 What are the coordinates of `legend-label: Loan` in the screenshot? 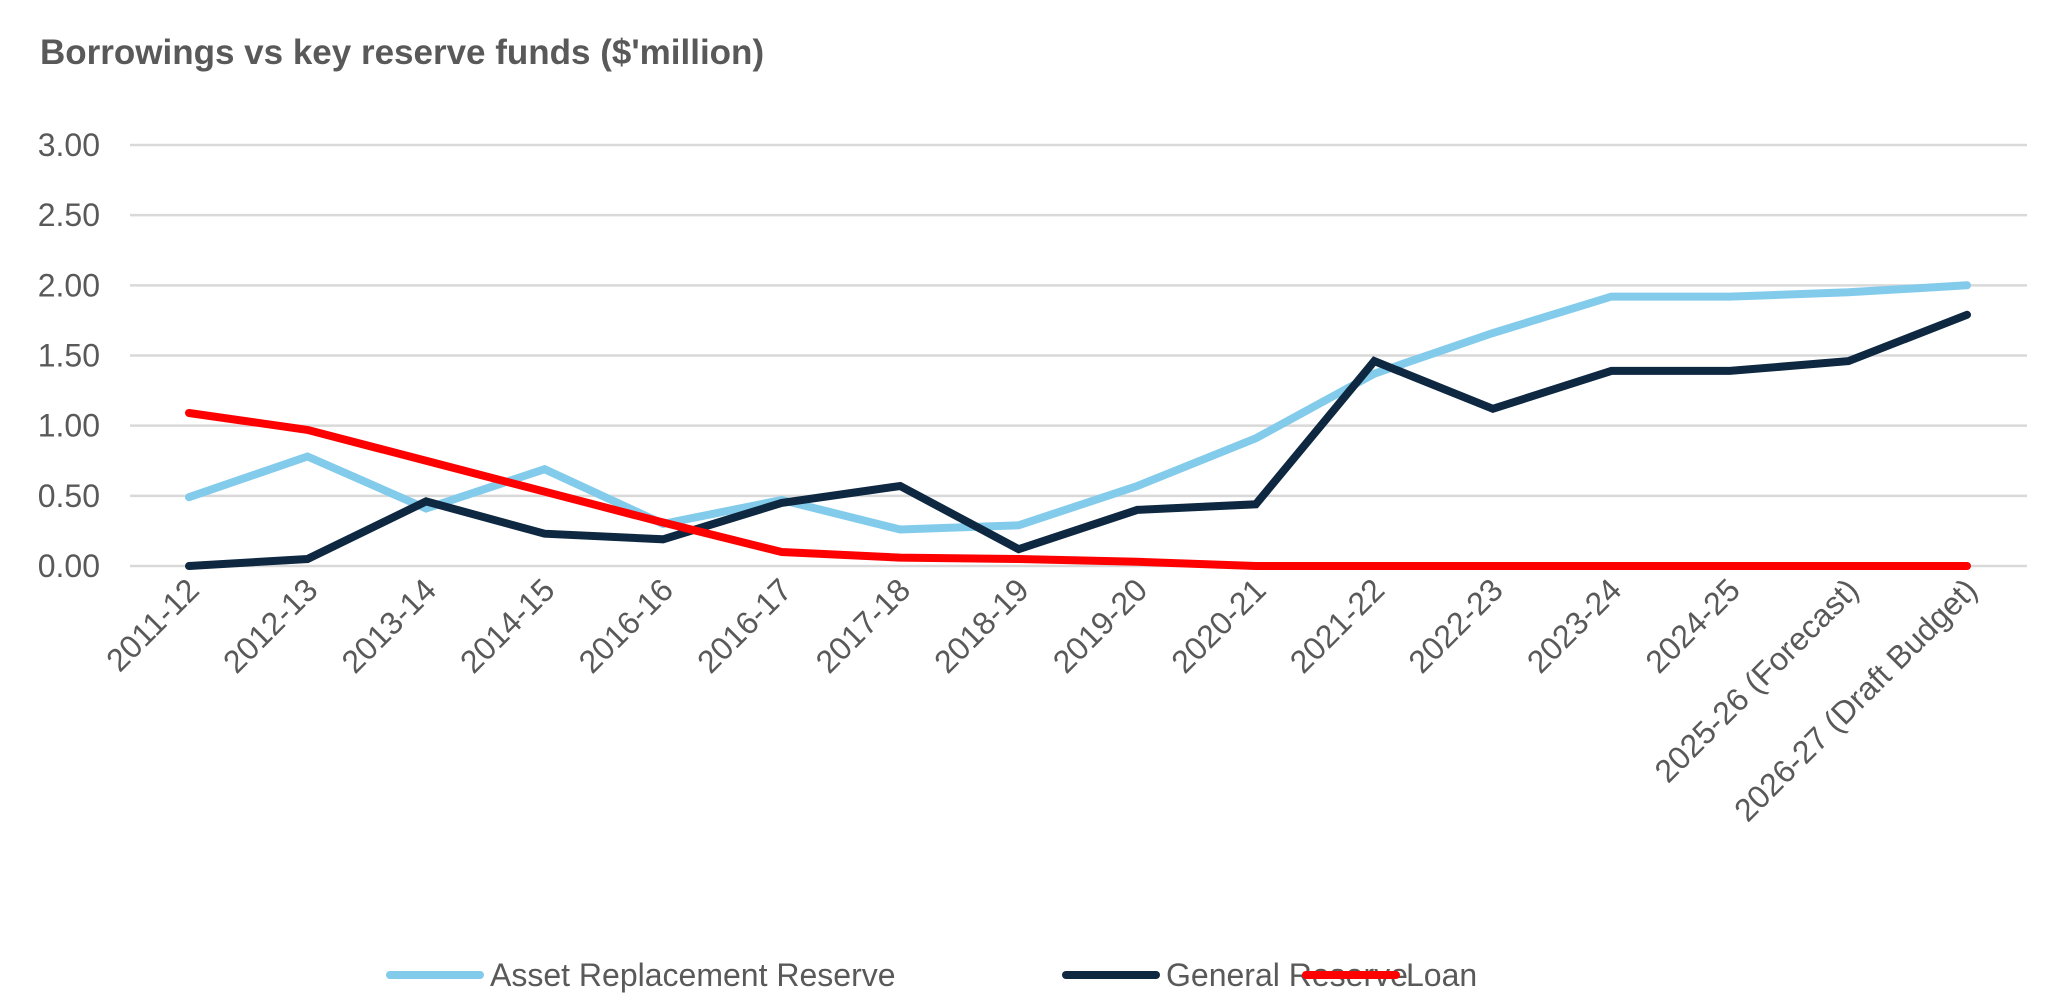 It's located at (1441, 975).